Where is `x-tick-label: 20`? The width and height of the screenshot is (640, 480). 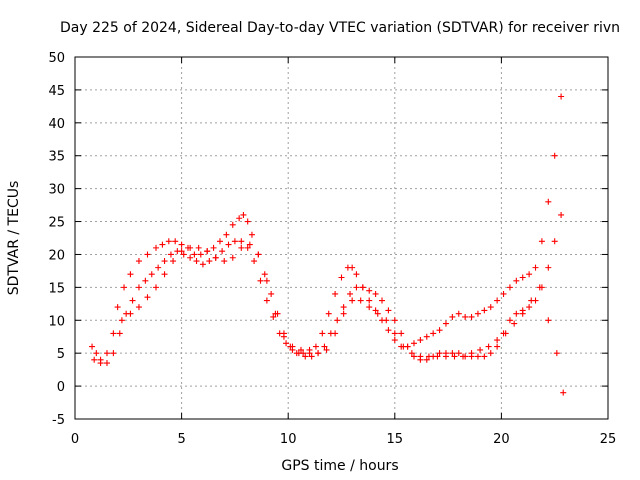
x-tick-label: 20 is located at coordinates (501, 439).